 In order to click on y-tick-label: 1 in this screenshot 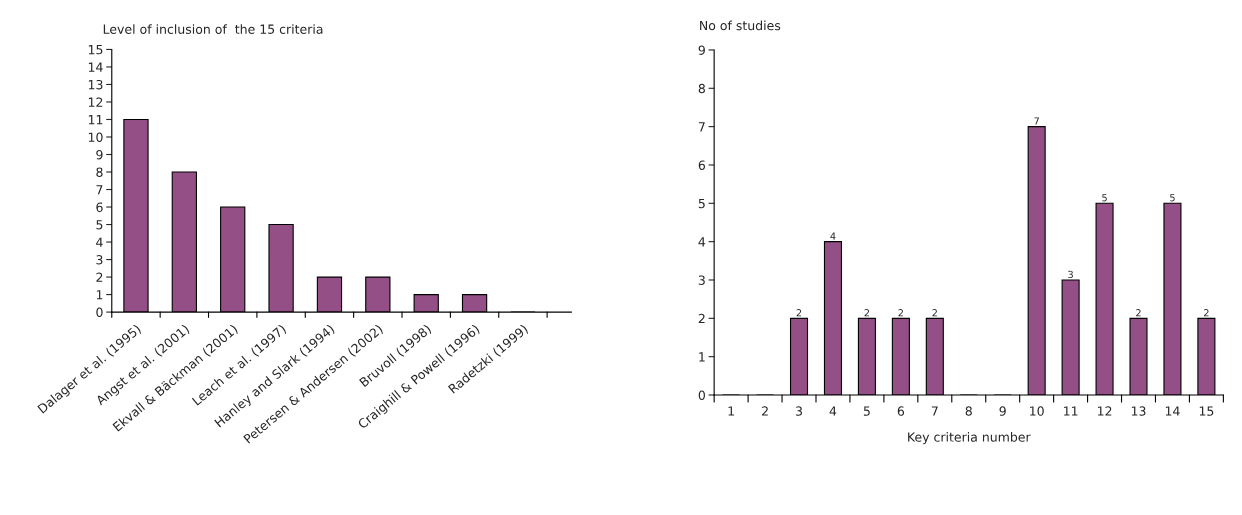, I will do `click(99, 295)`.